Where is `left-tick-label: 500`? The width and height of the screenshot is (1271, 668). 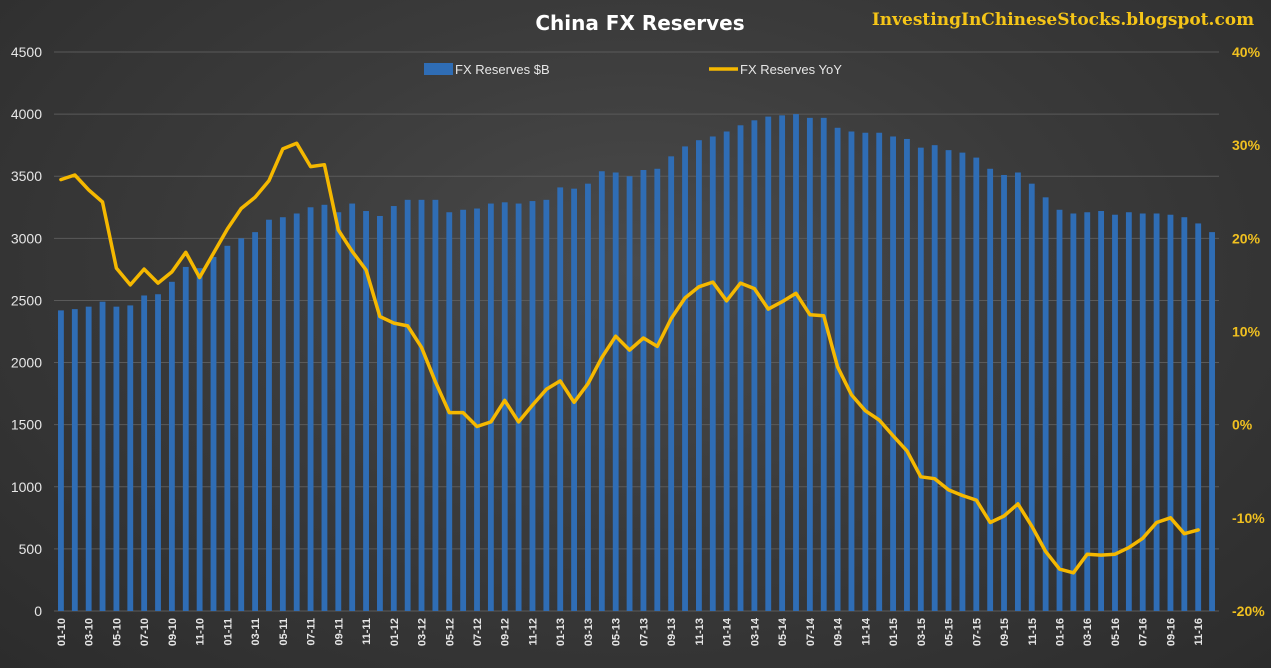 left-tick-label: 500 is located at coordinates (31, 549).